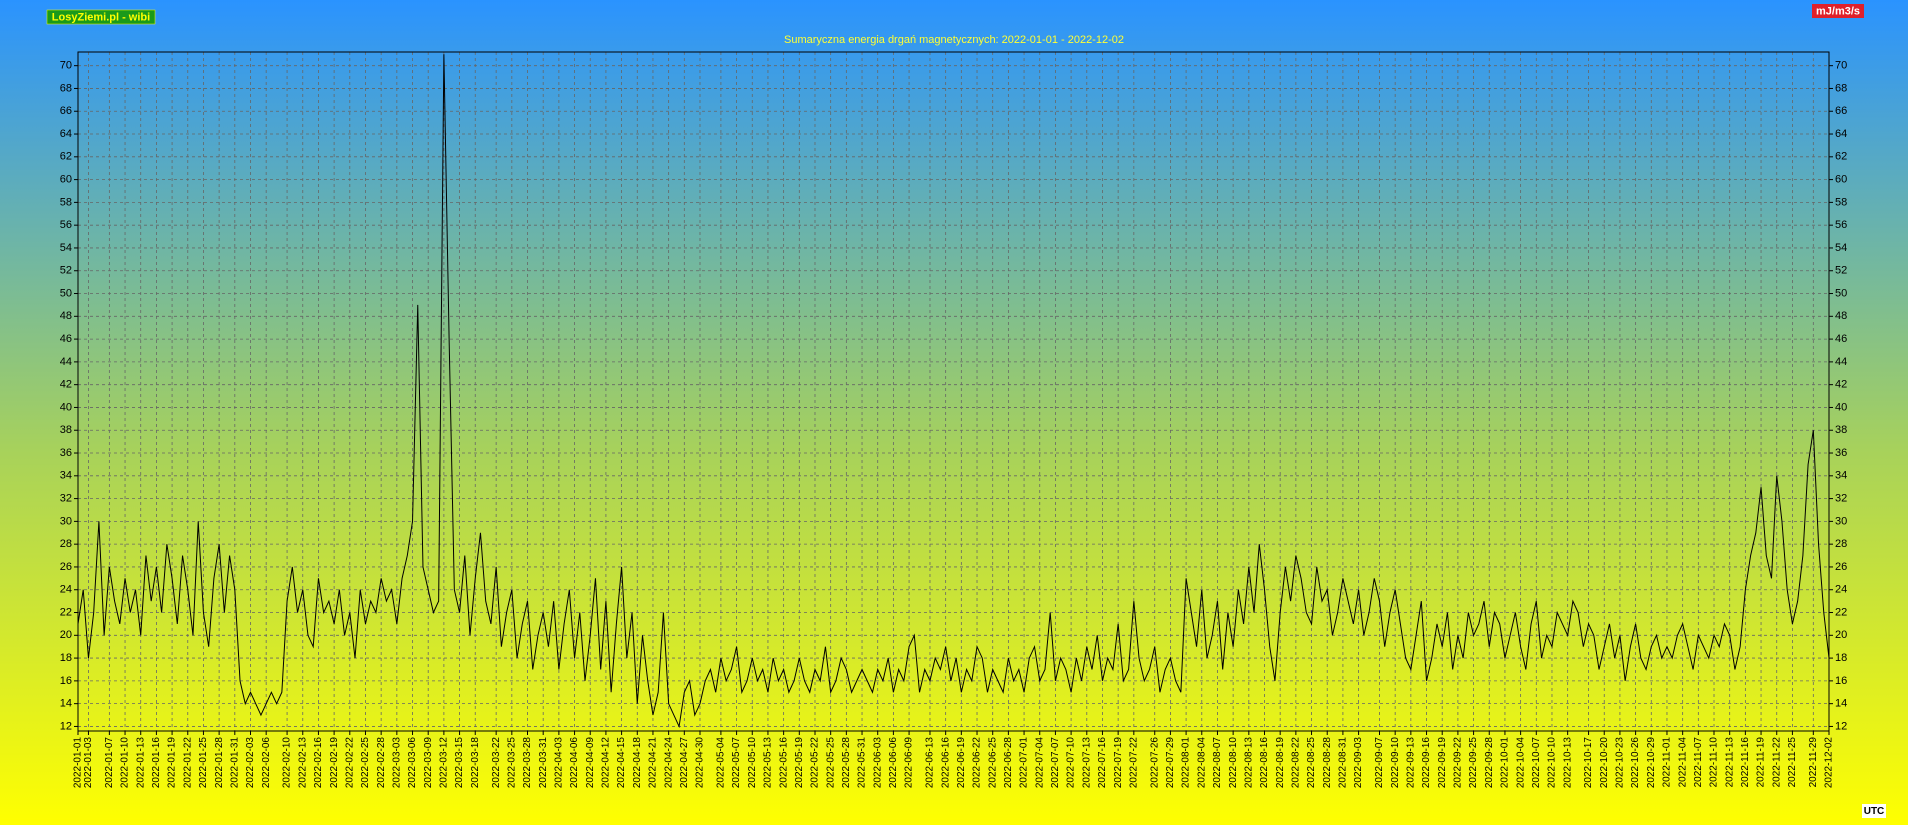 Image resolution: width=1908 pixels, height=825 pixels. What do you see at coordinates (606, 763) in the screenshot?
I see `x-tick-label: 2022-04-12` at bounding box center [606, 763].